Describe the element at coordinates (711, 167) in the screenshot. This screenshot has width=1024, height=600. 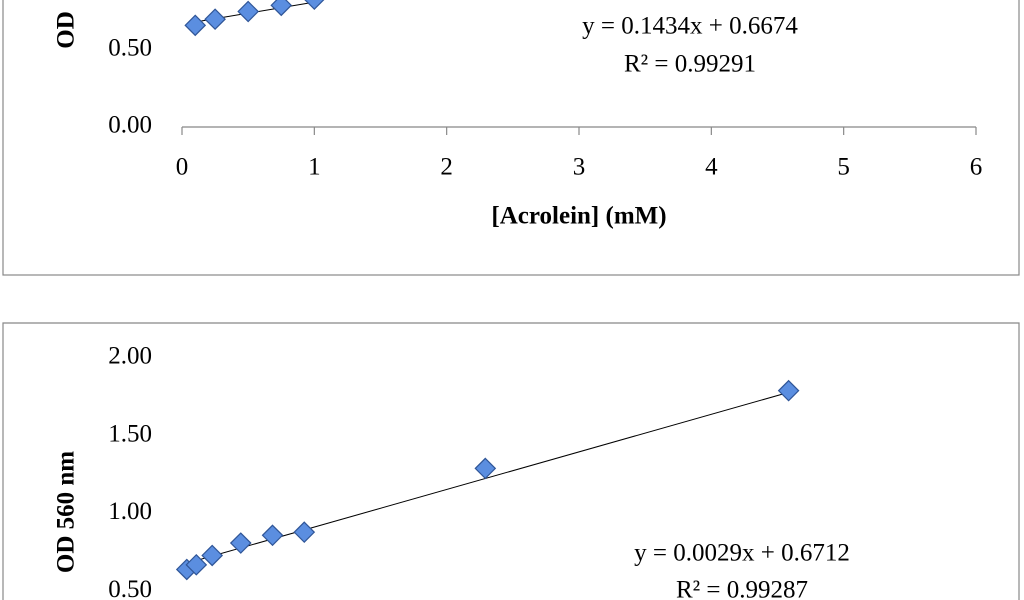
I see `x-tick-label: 4` at that location.